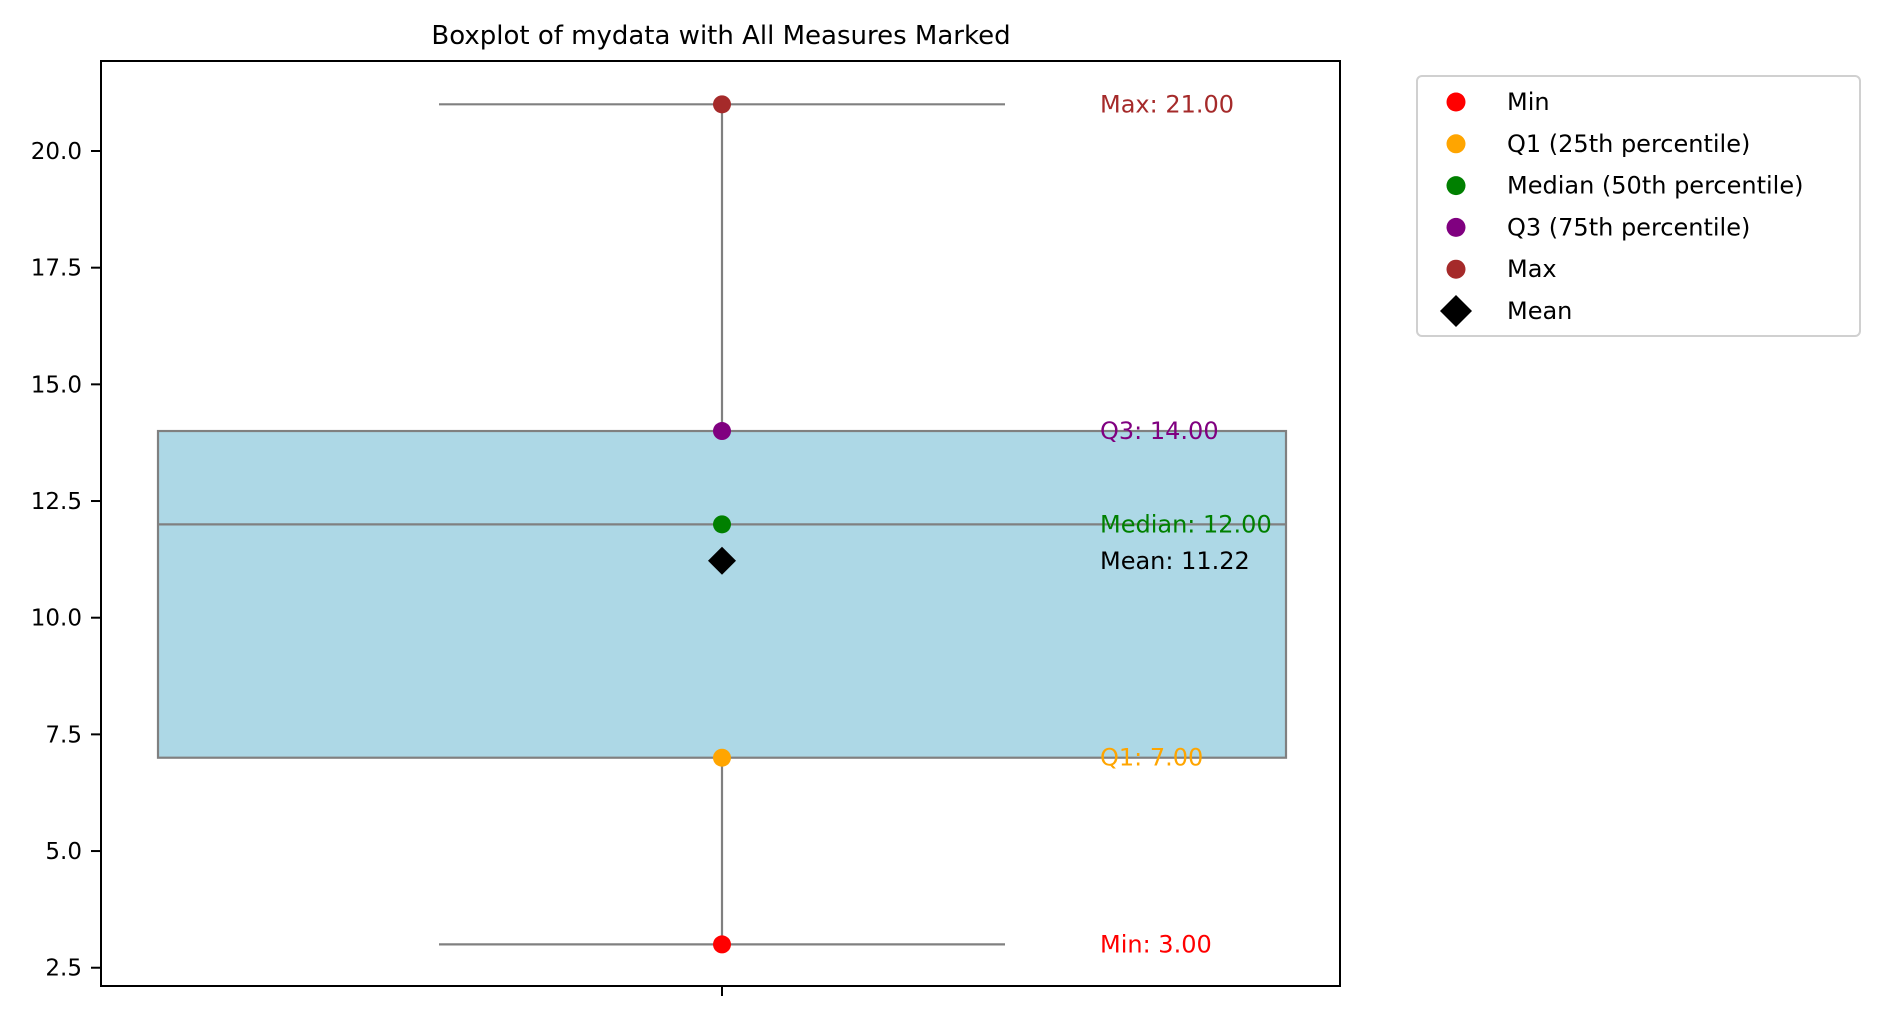 This screenshot has width=1880, height=1016. Describe the element at coordinates (63, 969) in the screenshot. I see `y-tick-label: 2.5` at that location.